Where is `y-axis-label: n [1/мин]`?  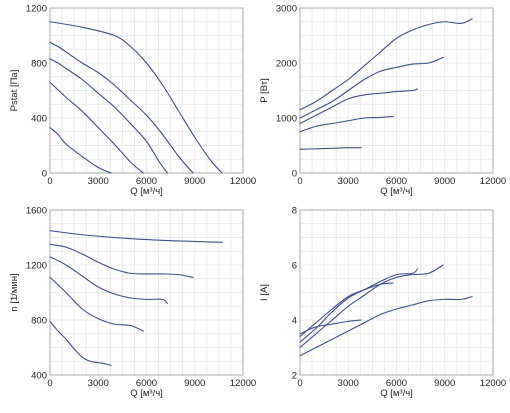
y-axis-label: n [1/мин] is located at coordinates (14, 292).